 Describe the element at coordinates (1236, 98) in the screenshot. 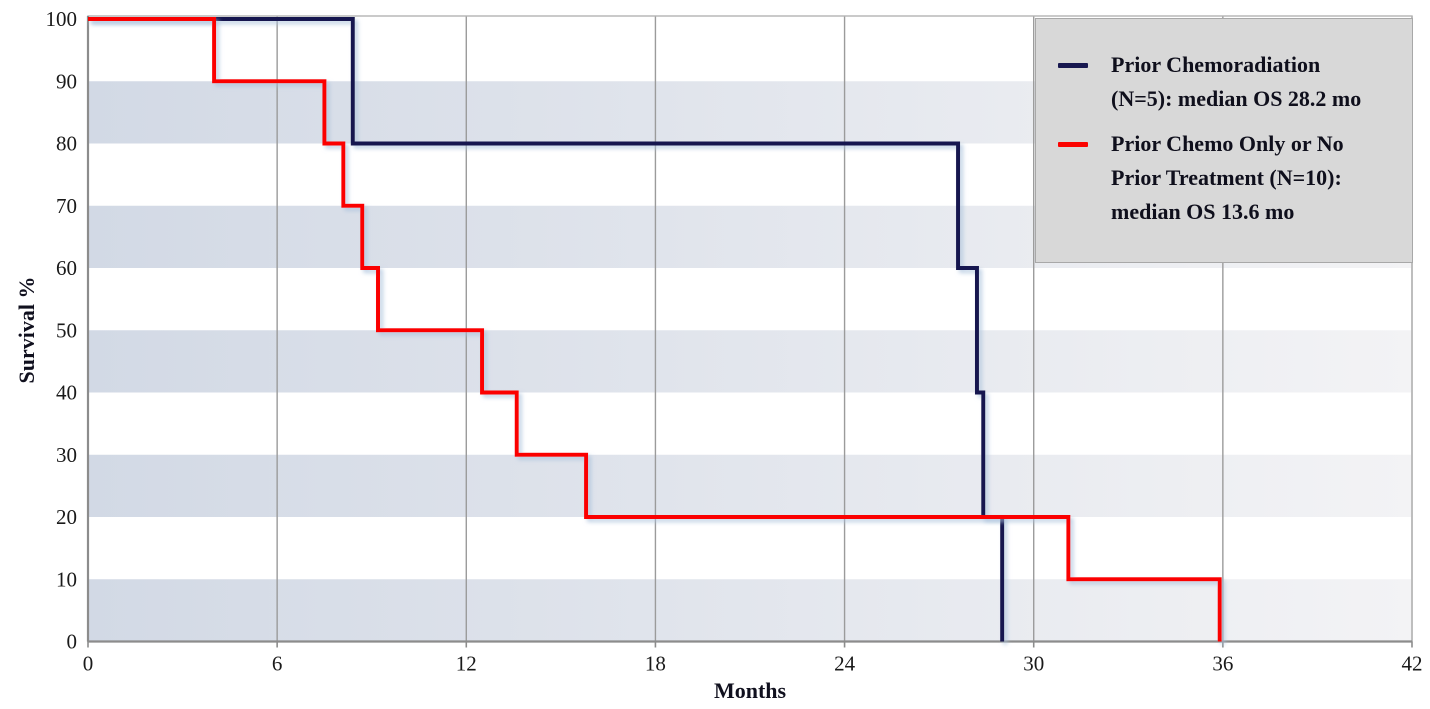

I see `legend-text-line: (N=5): median OS 28.2 mo` at that location.